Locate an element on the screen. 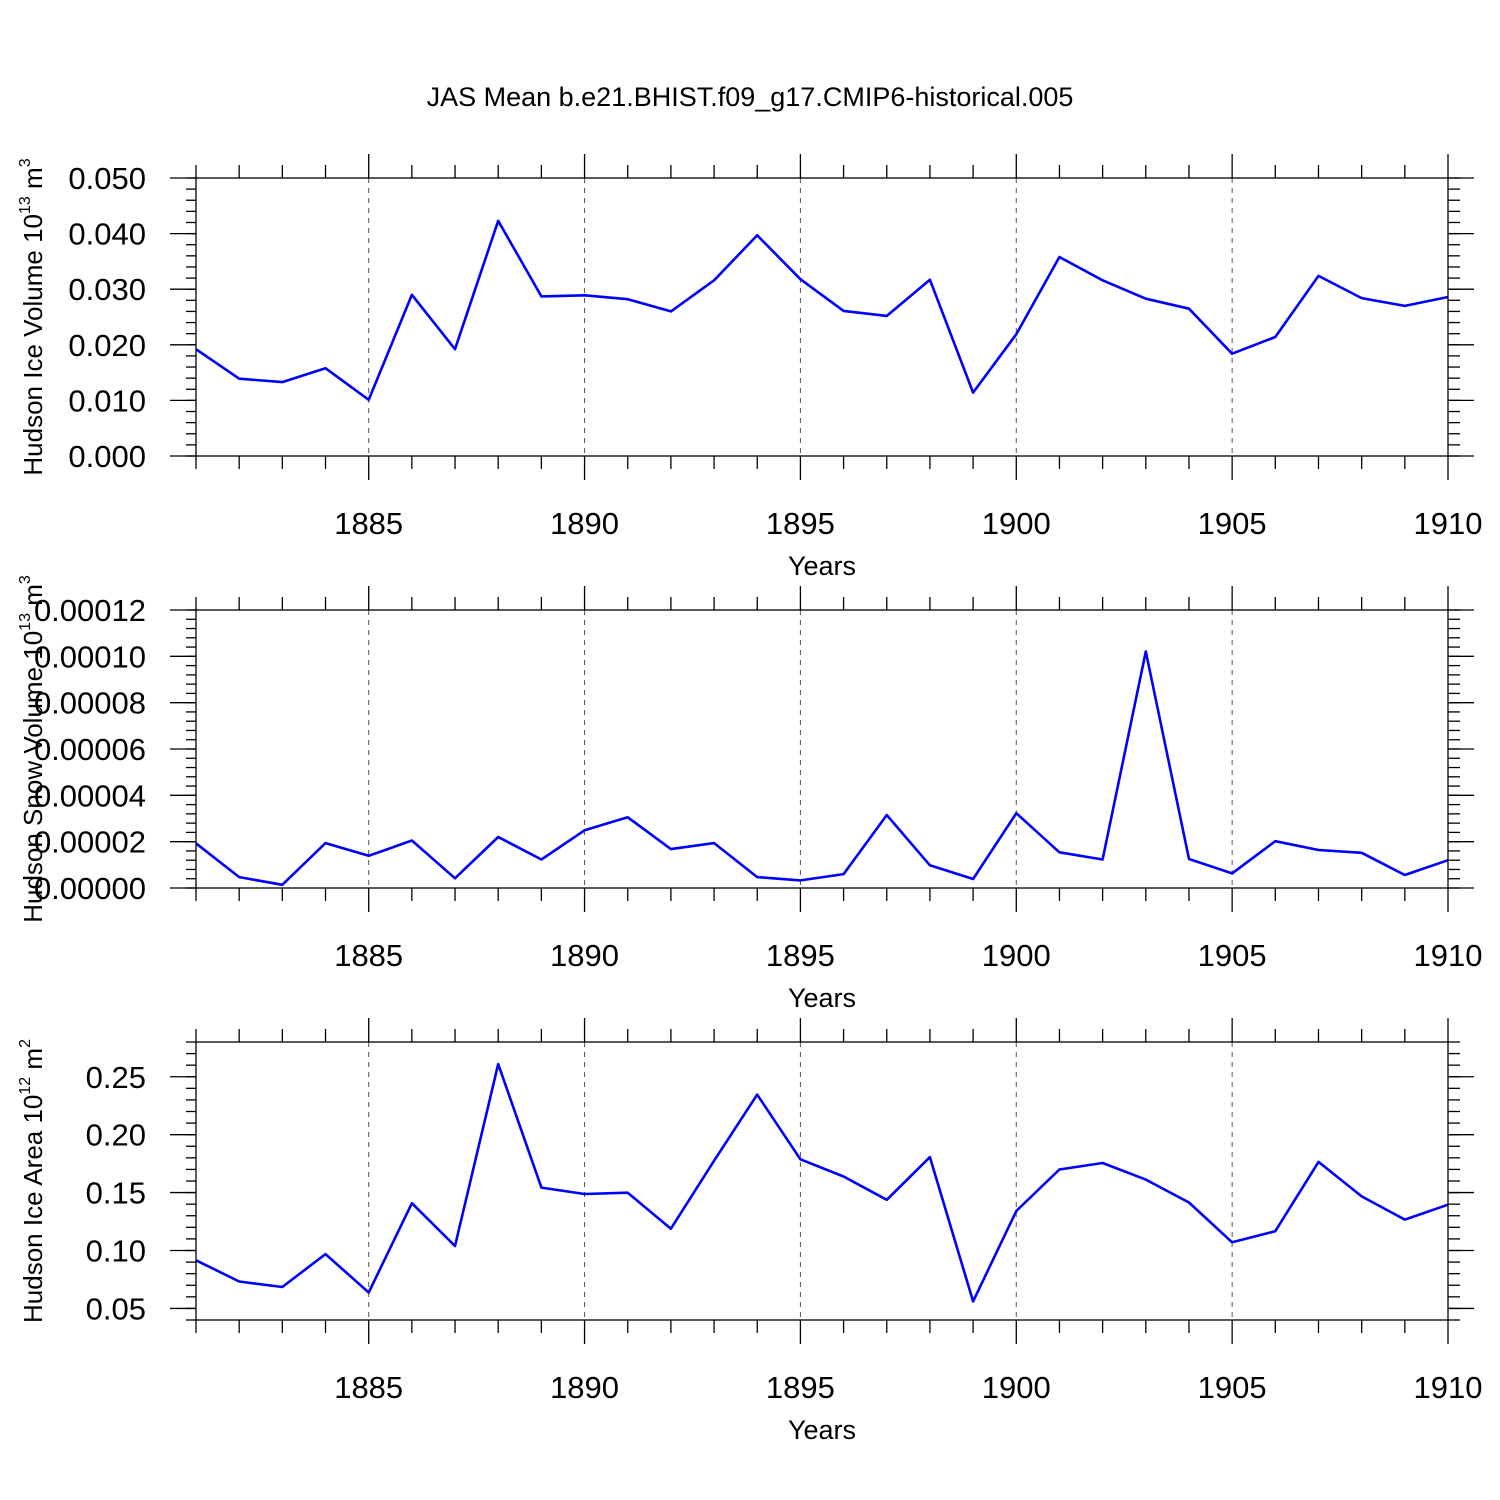  y-axis-title: Hudson Snow Volume 1013 m3 is located at coordinates (32, 749).